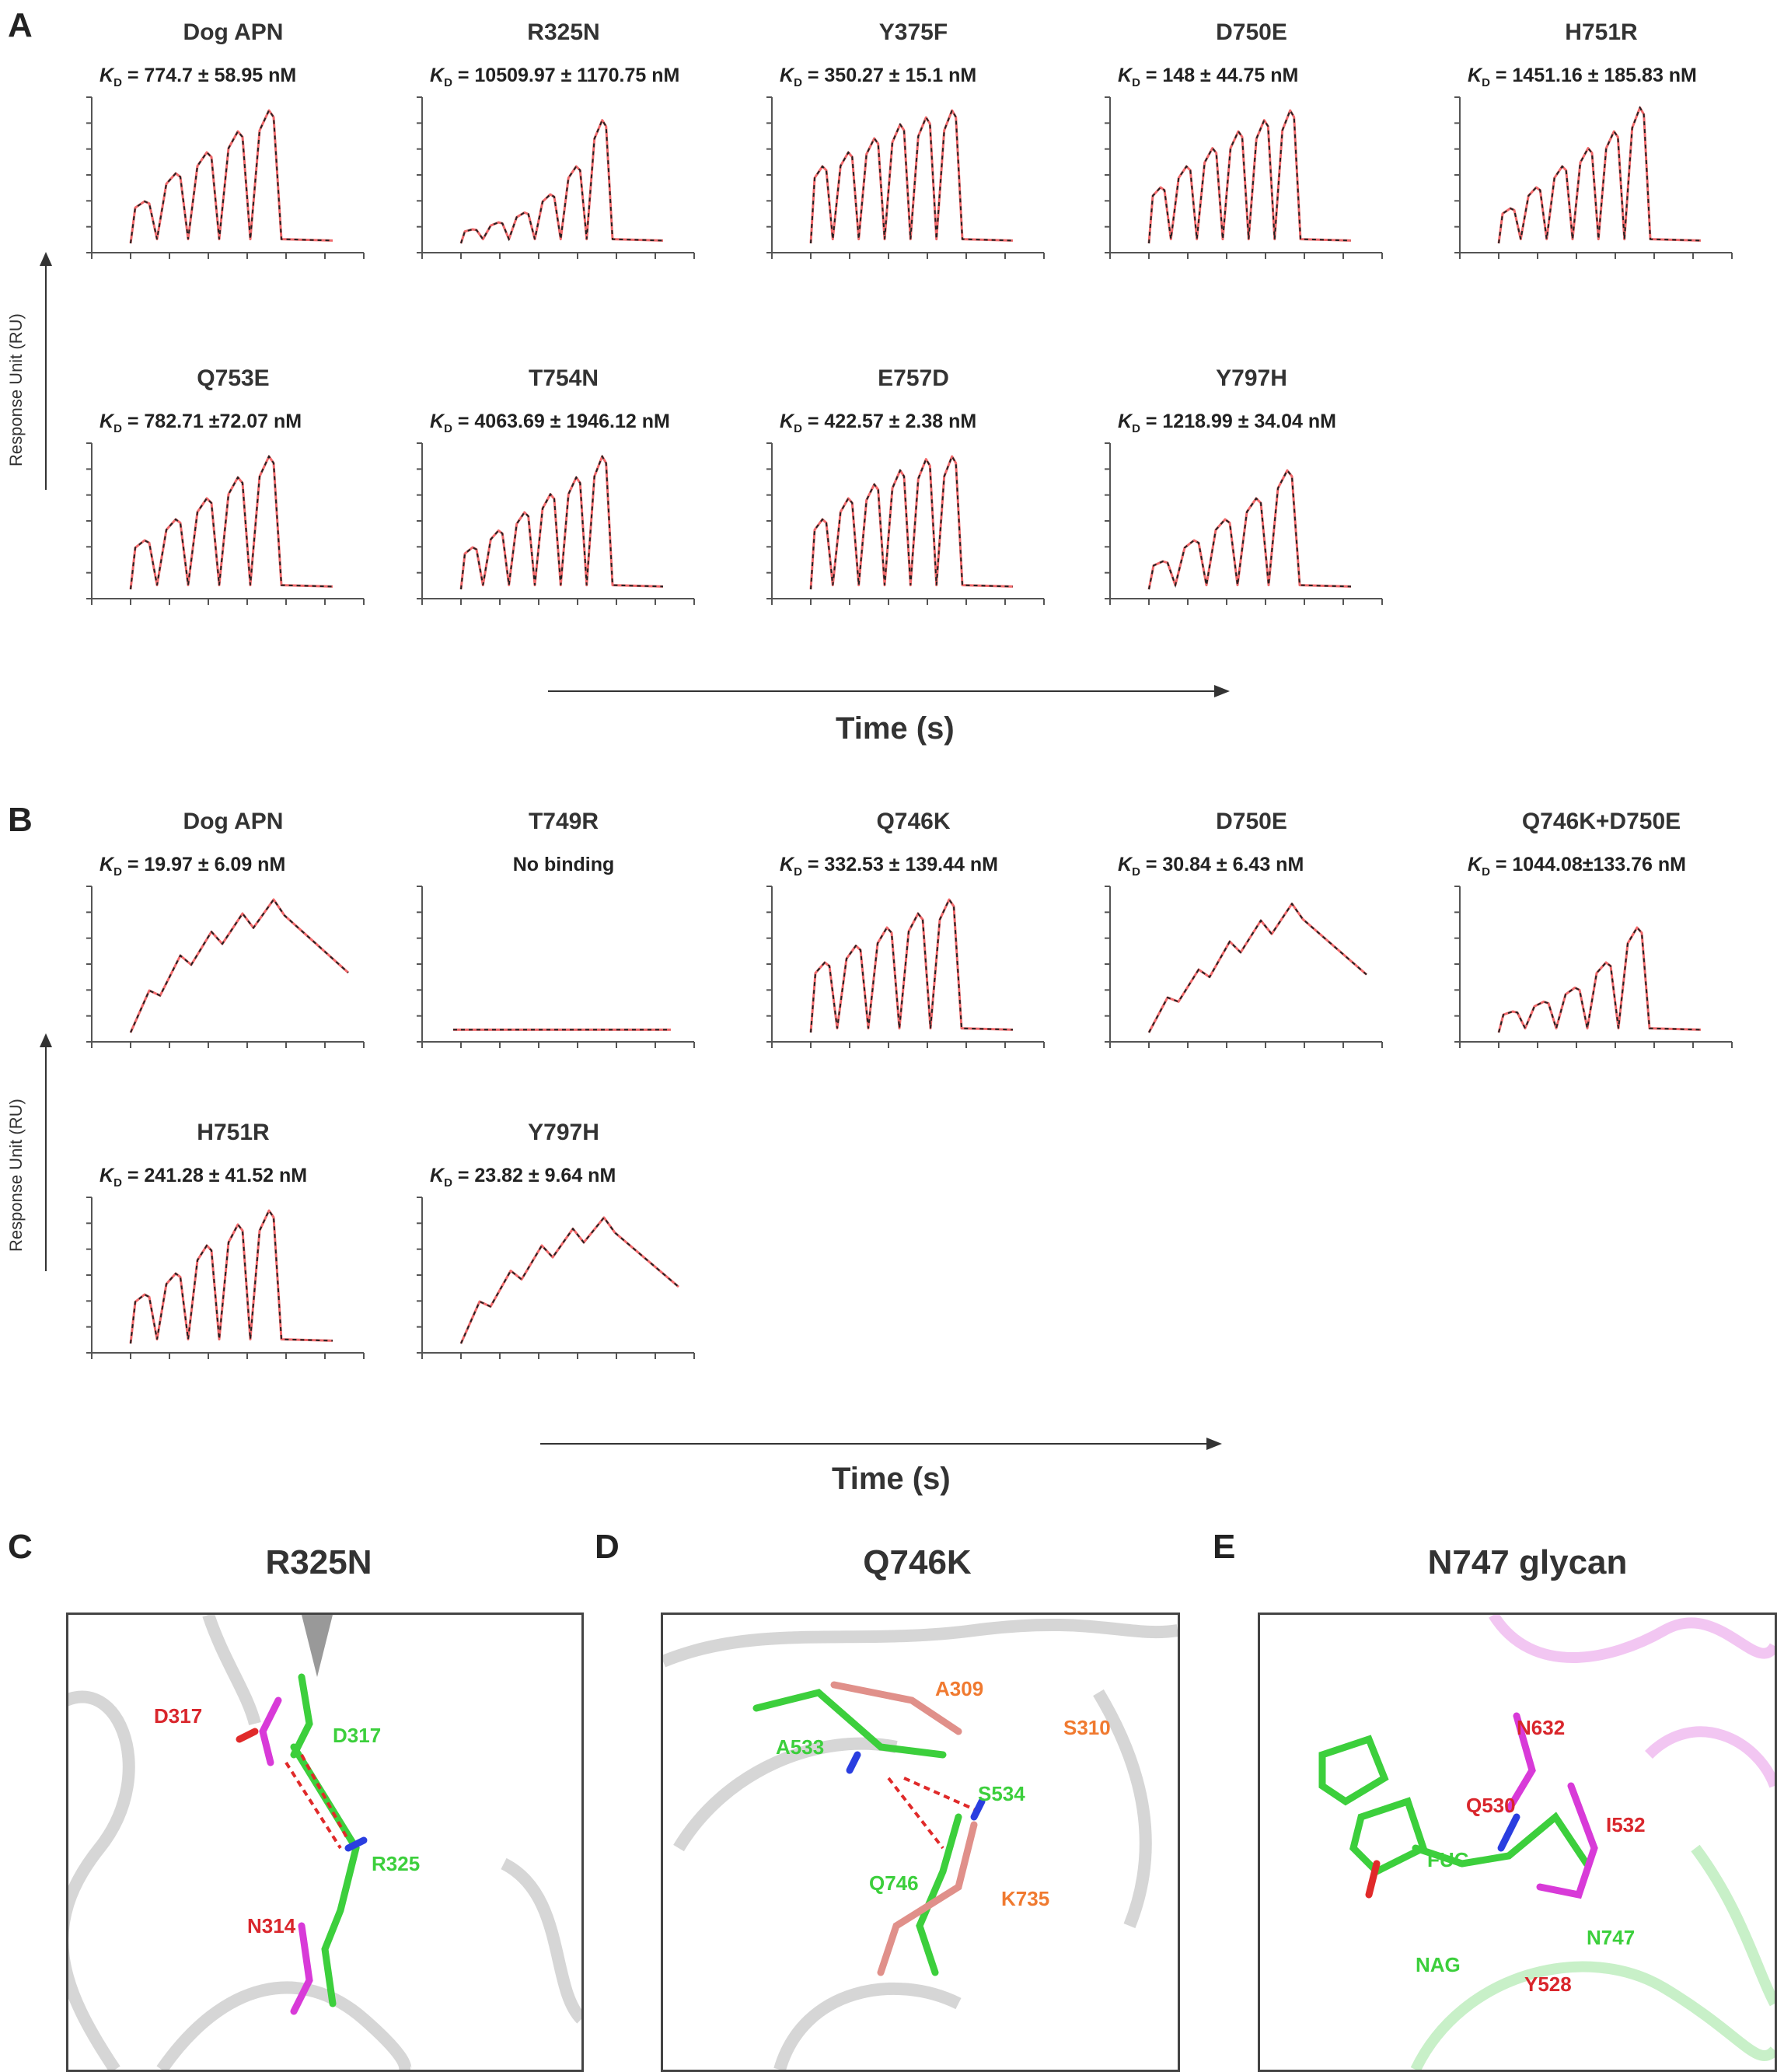 The height and width of the screenshot is (2072, 1777). What do you see at coordinates (1491, 1805) in the screenshot?
I see `residue-label: Q530` at bounding box center [1491, 1805].